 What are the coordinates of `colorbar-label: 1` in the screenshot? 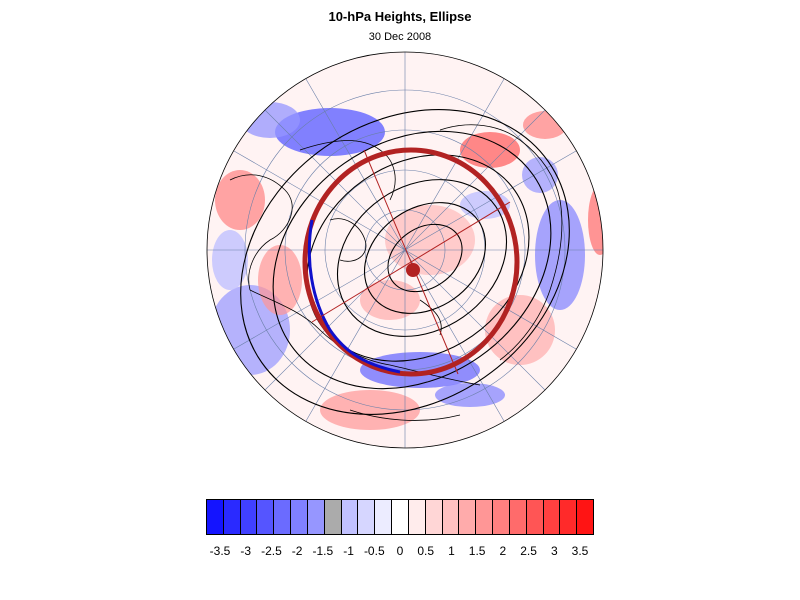 It's located at (451, 551).